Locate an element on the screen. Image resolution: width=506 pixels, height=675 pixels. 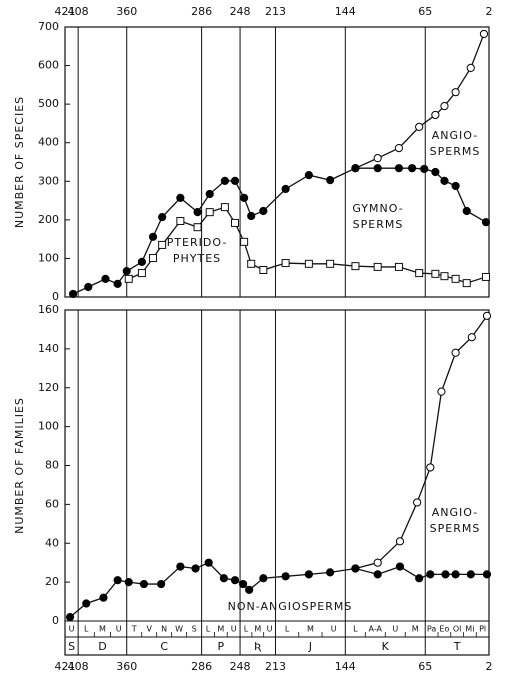
y-tick-label: 200 is located at coordinates (48, 219).